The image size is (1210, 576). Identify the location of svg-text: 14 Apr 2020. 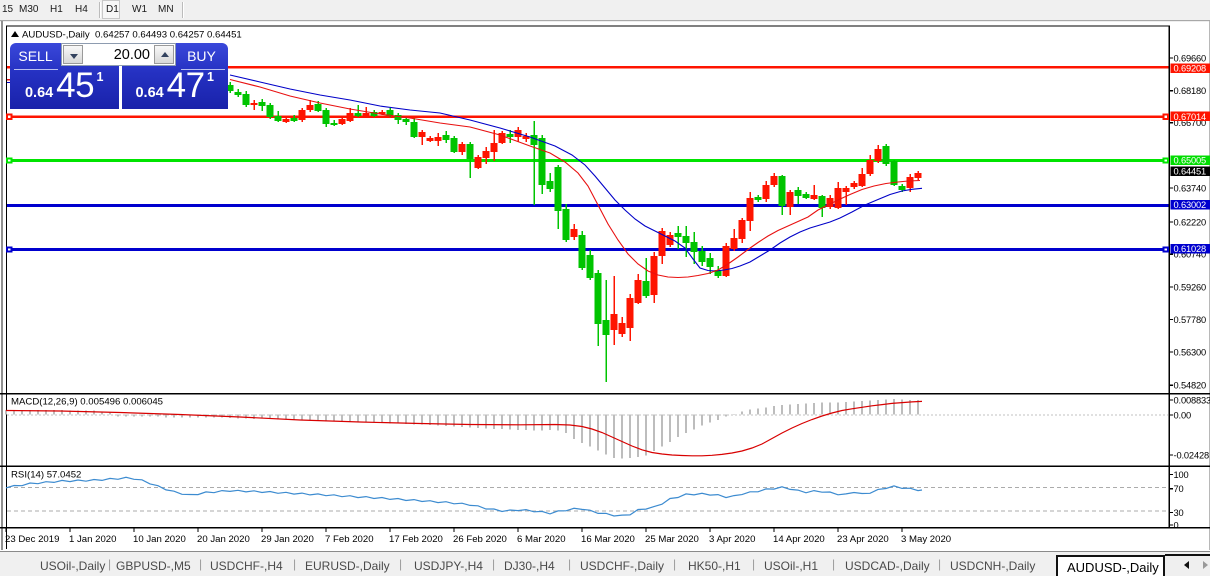
(799, 539).